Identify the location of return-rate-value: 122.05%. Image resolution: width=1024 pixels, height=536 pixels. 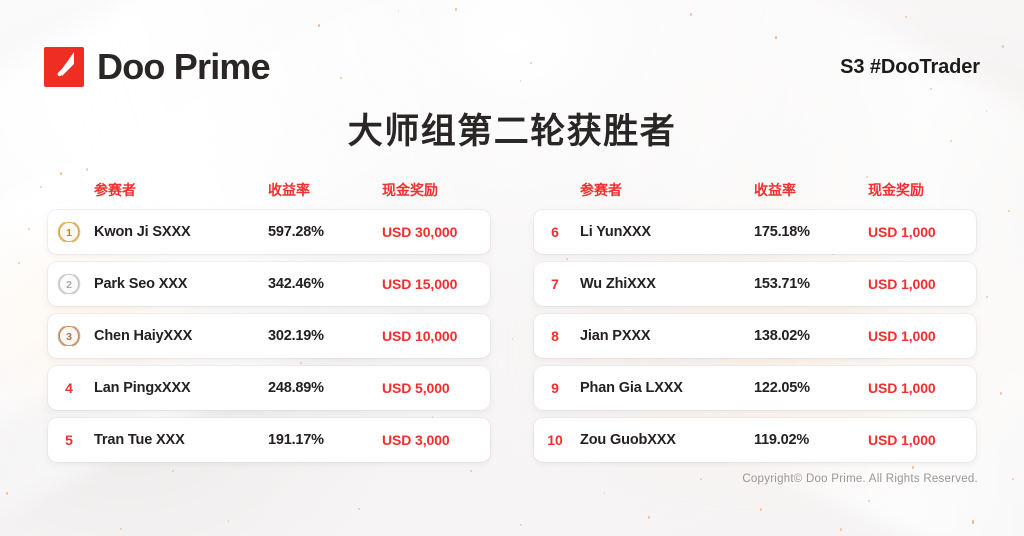
(782, 388).